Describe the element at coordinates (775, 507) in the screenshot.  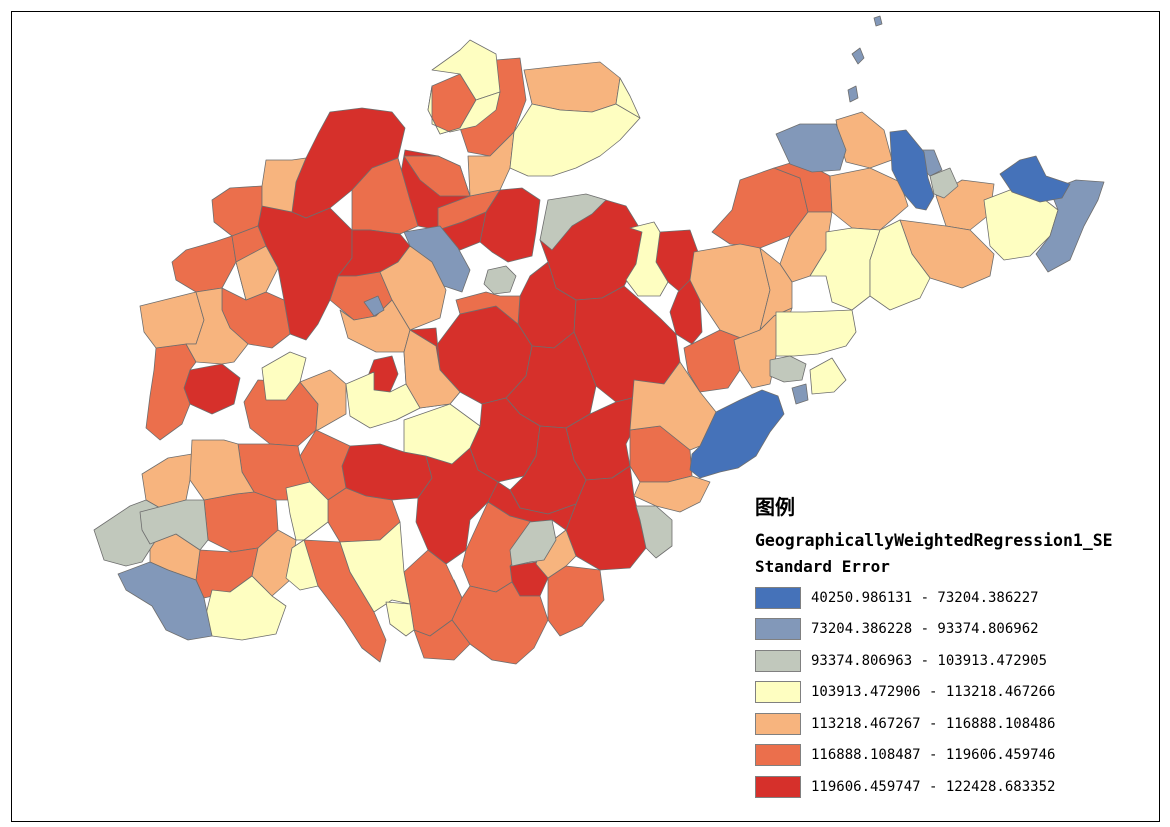
I see `legend-title: 图例` at that location.